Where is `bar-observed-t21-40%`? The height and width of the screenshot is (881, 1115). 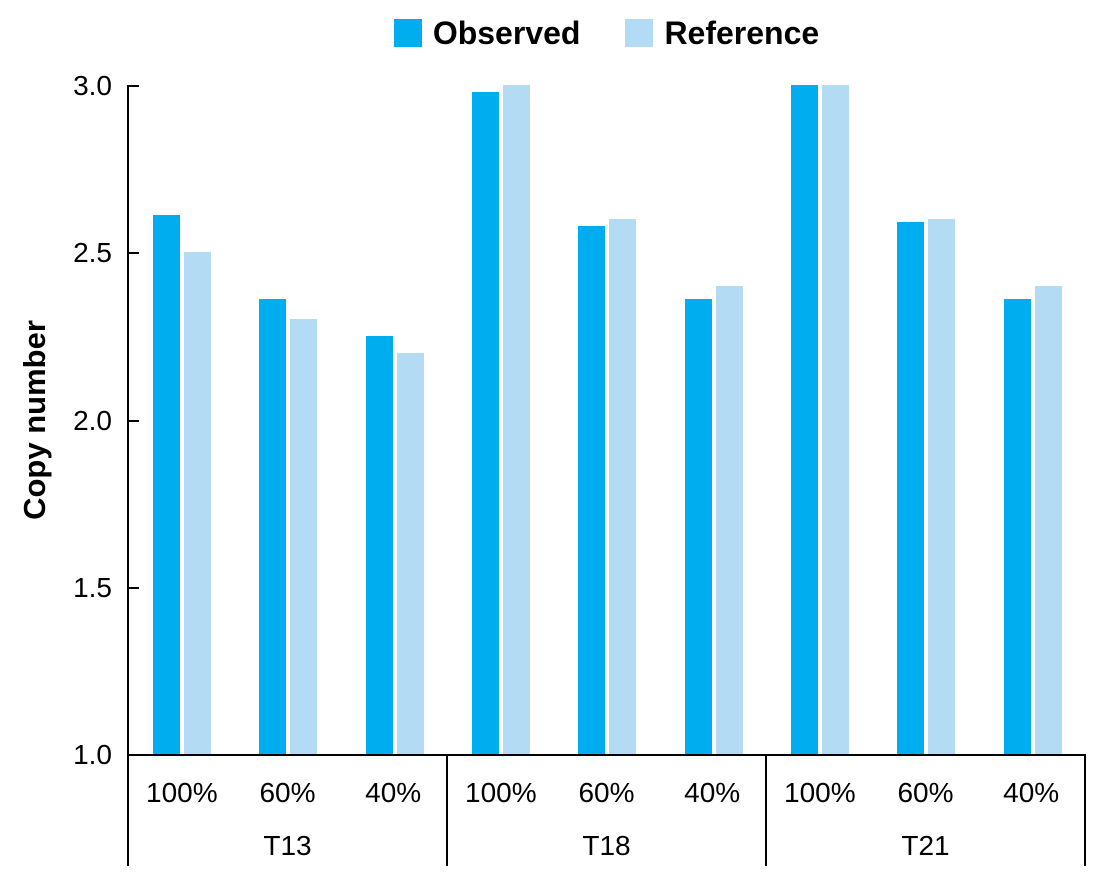
bar-observed-t21-40% is located at coordinates (1017, 526).